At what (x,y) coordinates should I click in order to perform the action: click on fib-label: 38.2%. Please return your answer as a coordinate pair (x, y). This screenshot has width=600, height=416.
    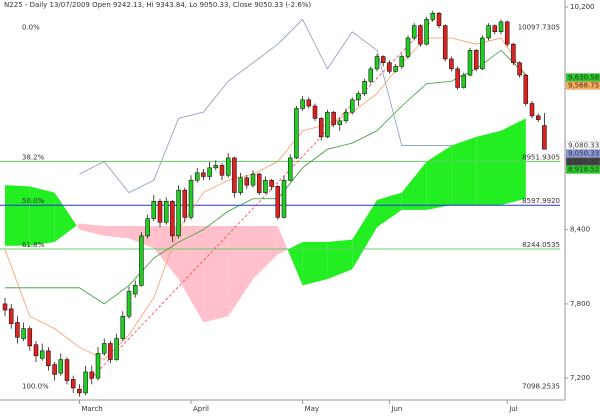
    Looking at the image, I should click on (33, 157).